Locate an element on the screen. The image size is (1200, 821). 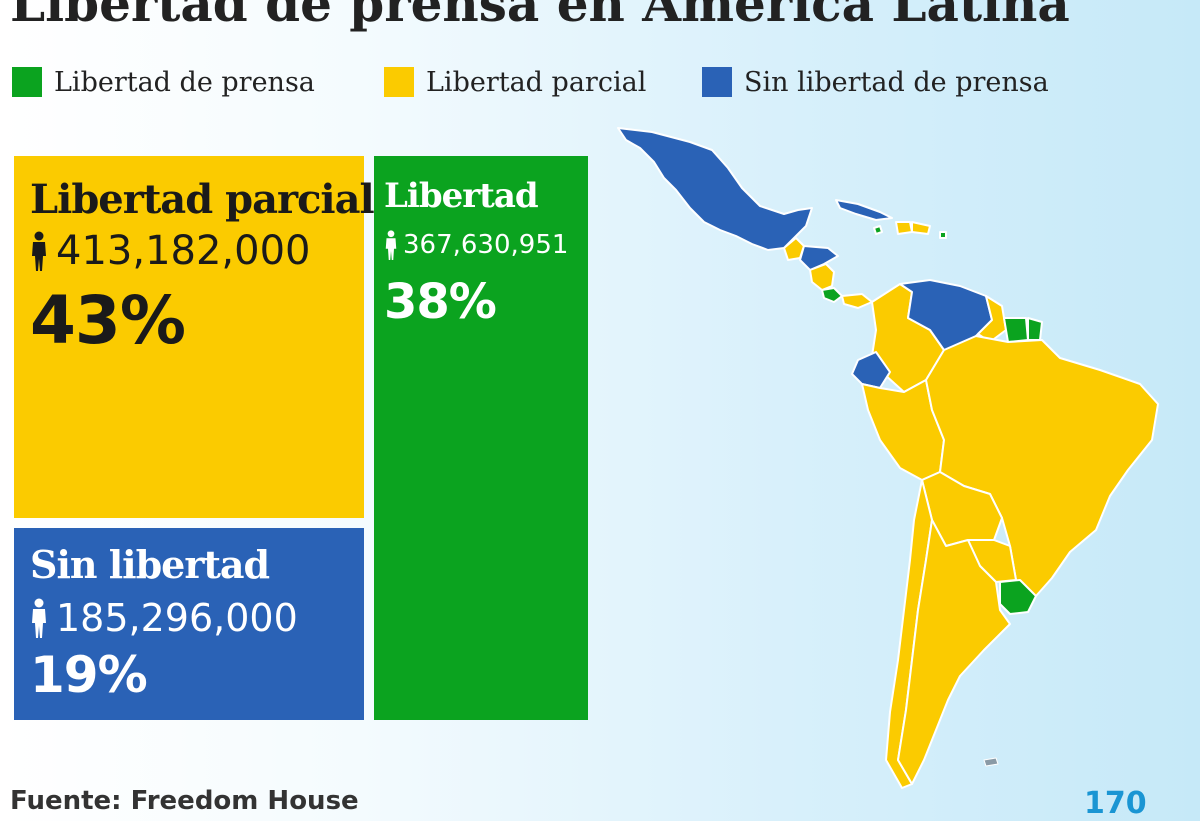
box-title-free: Libertad is located at coordinates (461, 196).